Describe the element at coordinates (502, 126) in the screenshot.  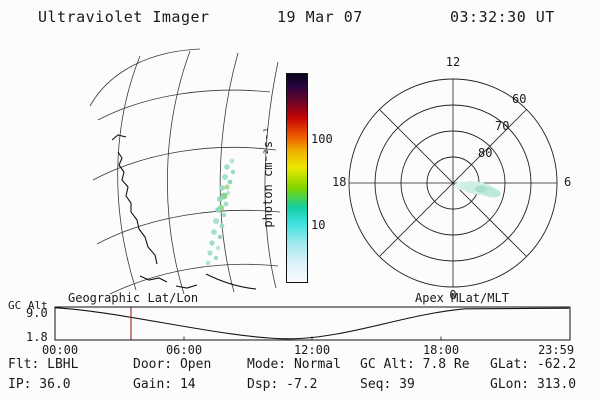
I see `polar-mlat-label-70: 70` at that location.